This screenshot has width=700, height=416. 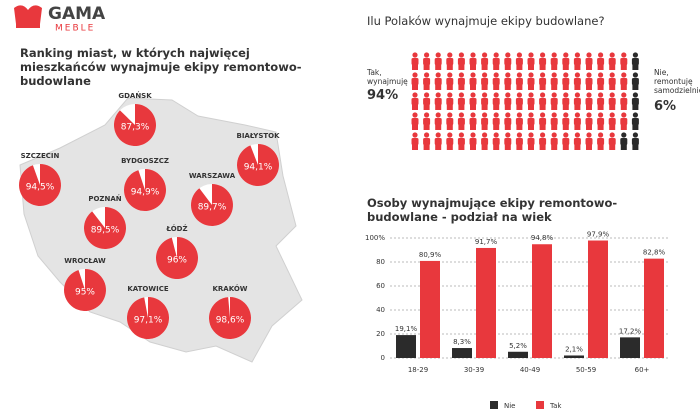 I want to click on waffle-label: Tak, wynajmuję, so click(x=387, y=77).